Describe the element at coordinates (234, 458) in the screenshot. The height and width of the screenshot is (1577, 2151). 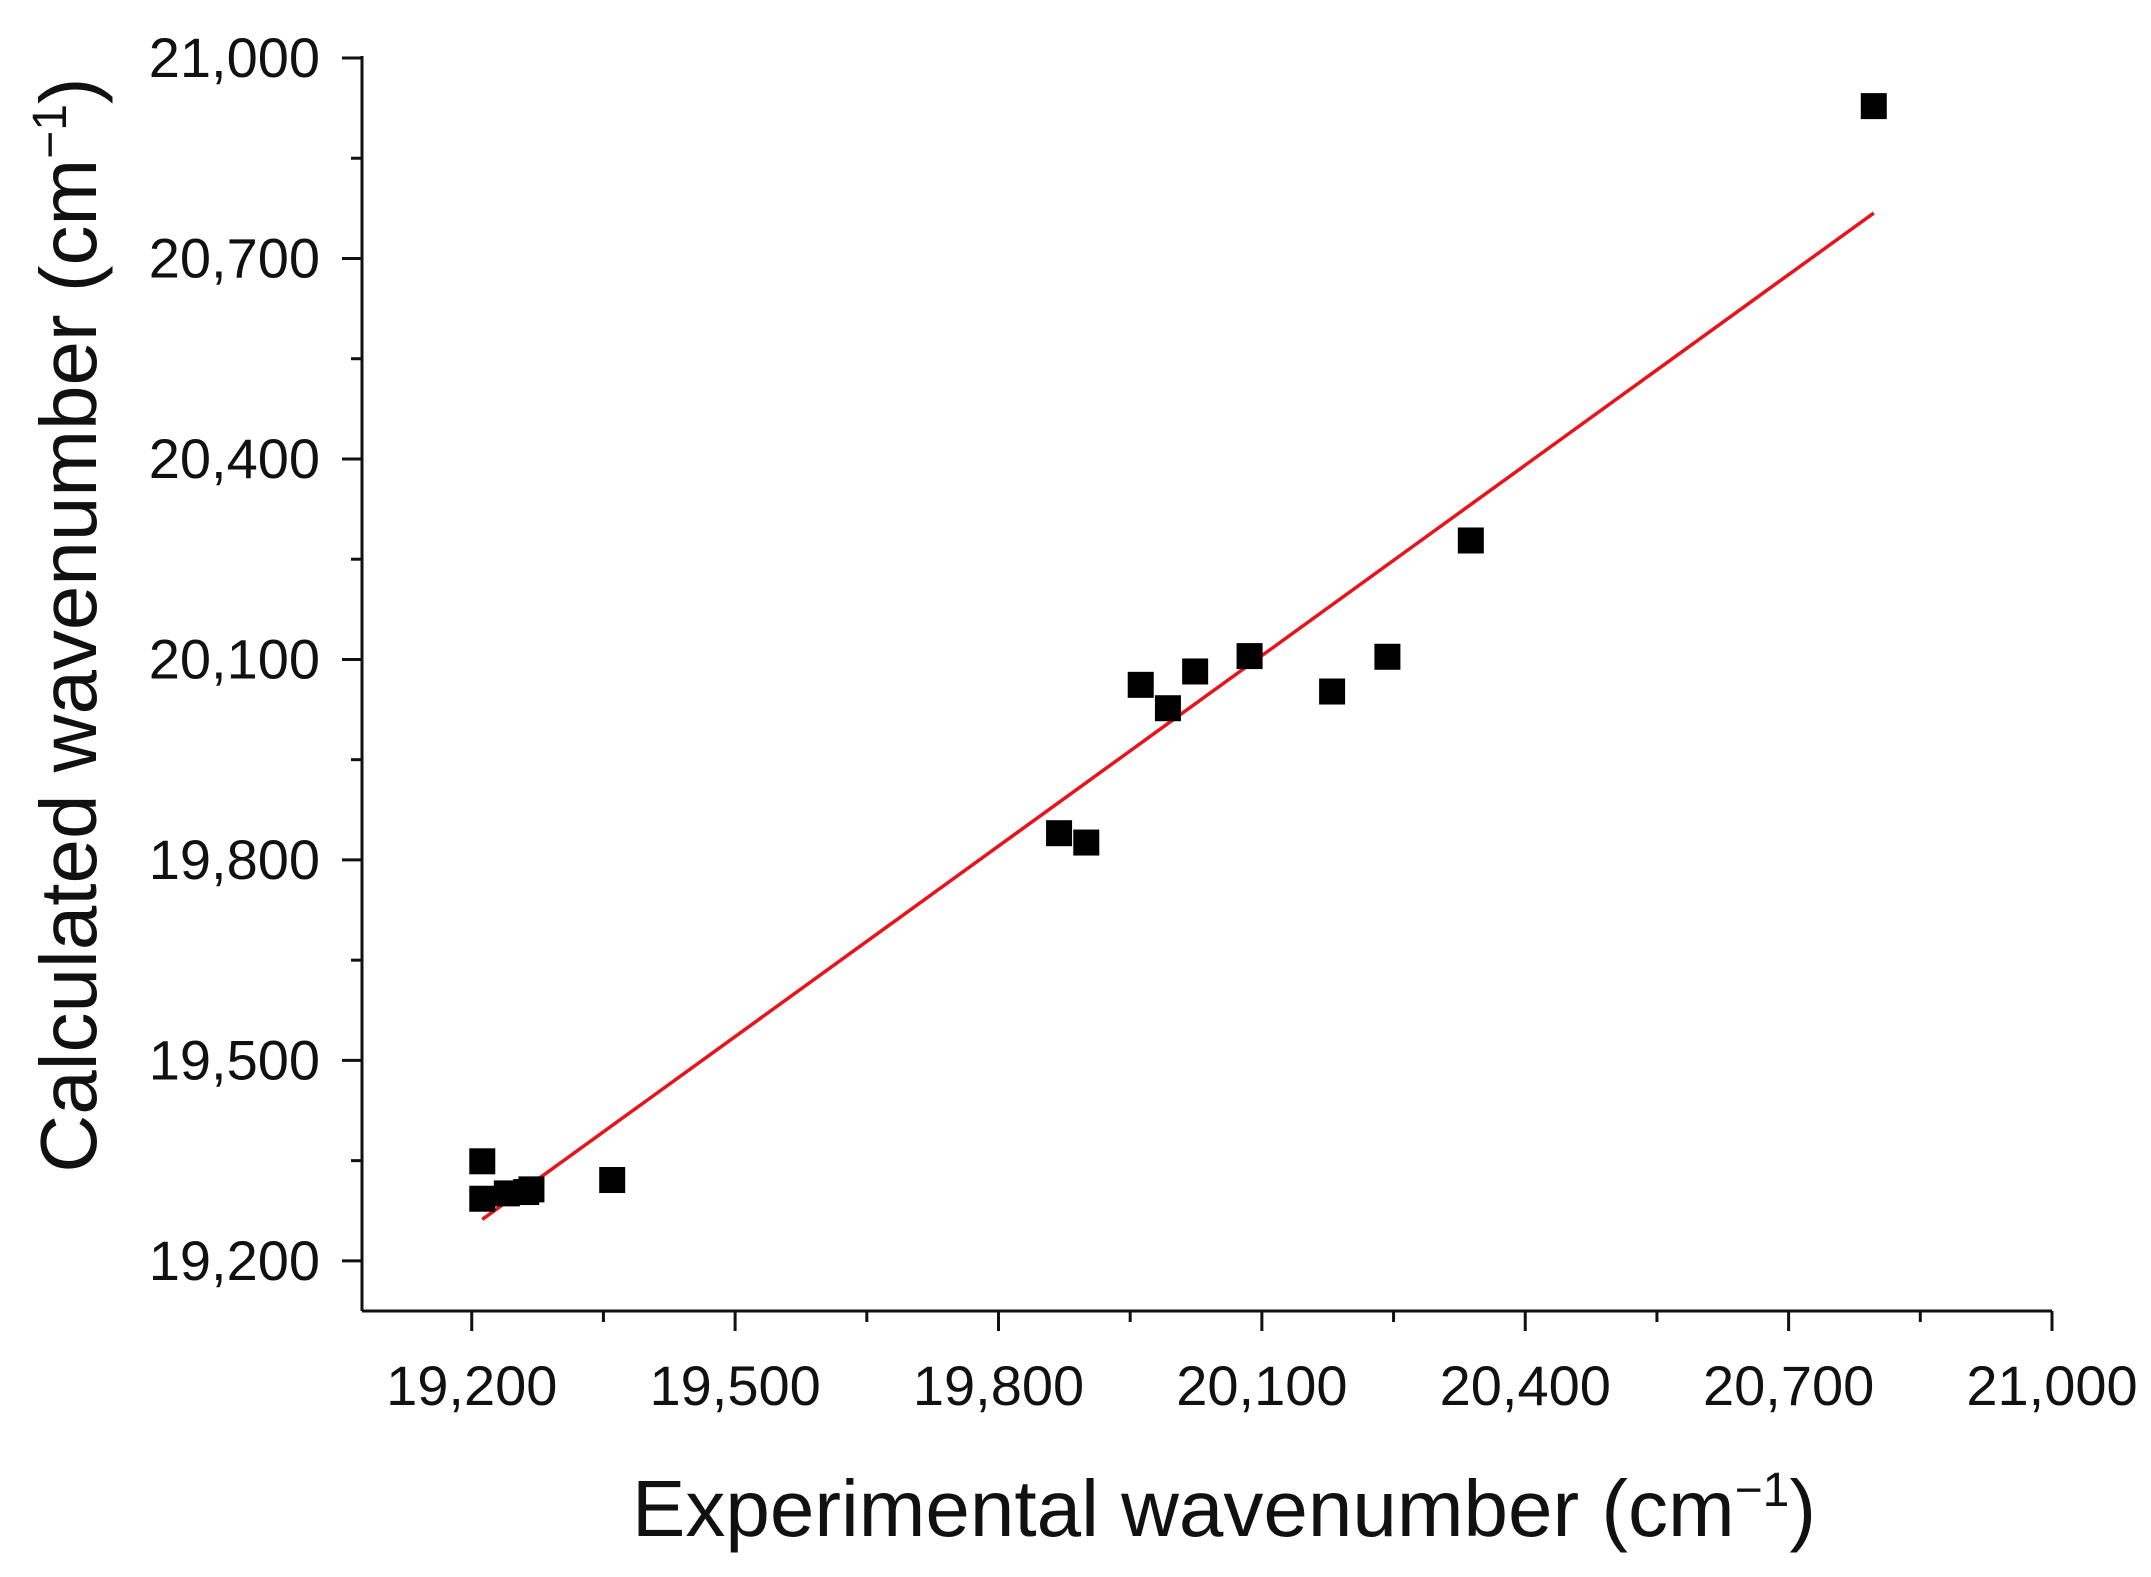
I see `y-tick-label: 20,400` at that location.